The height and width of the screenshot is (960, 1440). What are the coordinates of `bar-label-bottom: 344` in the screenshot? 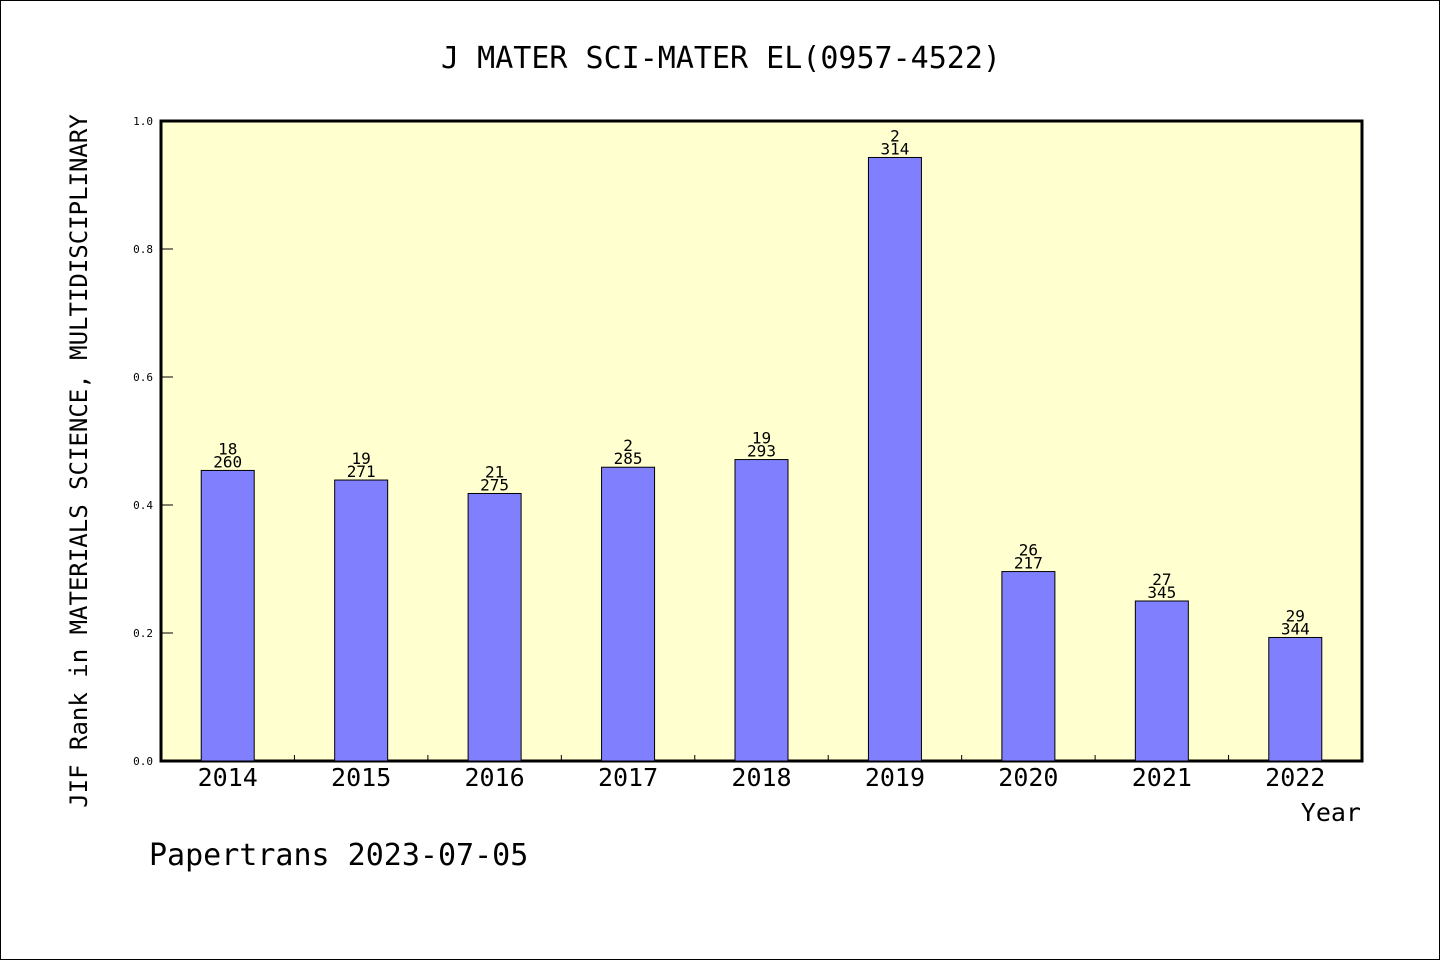 It's located at (1295, 628).